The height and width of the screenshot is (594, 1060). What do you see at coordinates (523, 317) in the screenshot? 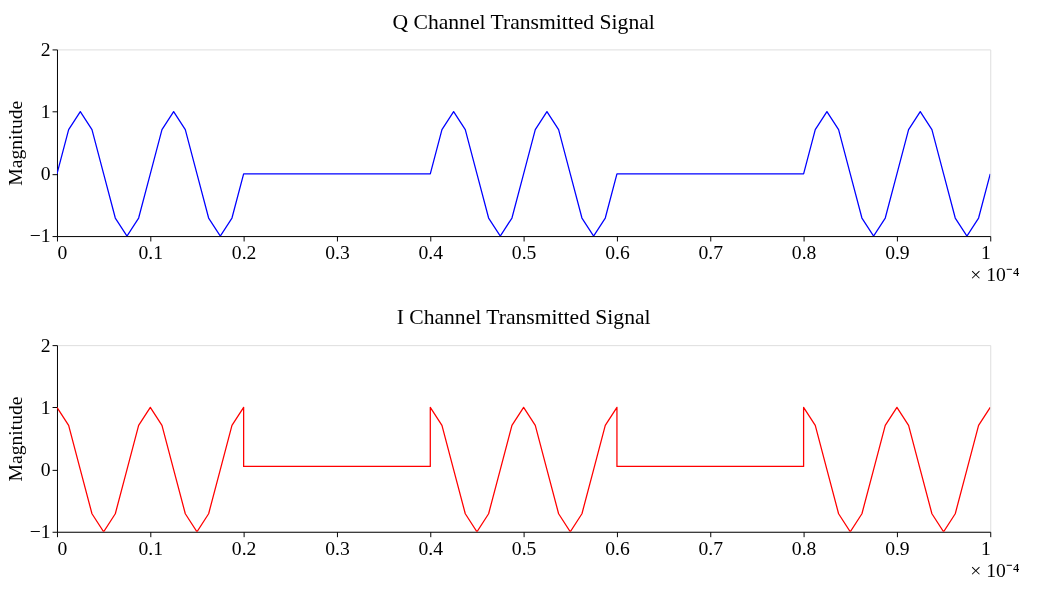
I see `chart-title: I Channel Transmitted Signal` at bounding box center [523, 317].